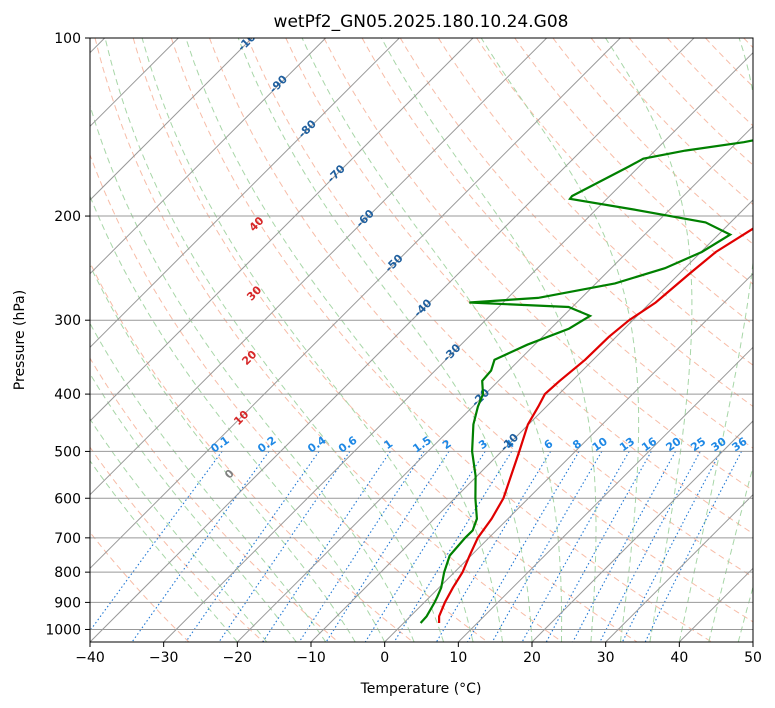 The image size is (775, 708). What do you see at coordinates (67, 39) in the screenshot?
I see `y-tick-label: 100` at bounding box center [67, 39].